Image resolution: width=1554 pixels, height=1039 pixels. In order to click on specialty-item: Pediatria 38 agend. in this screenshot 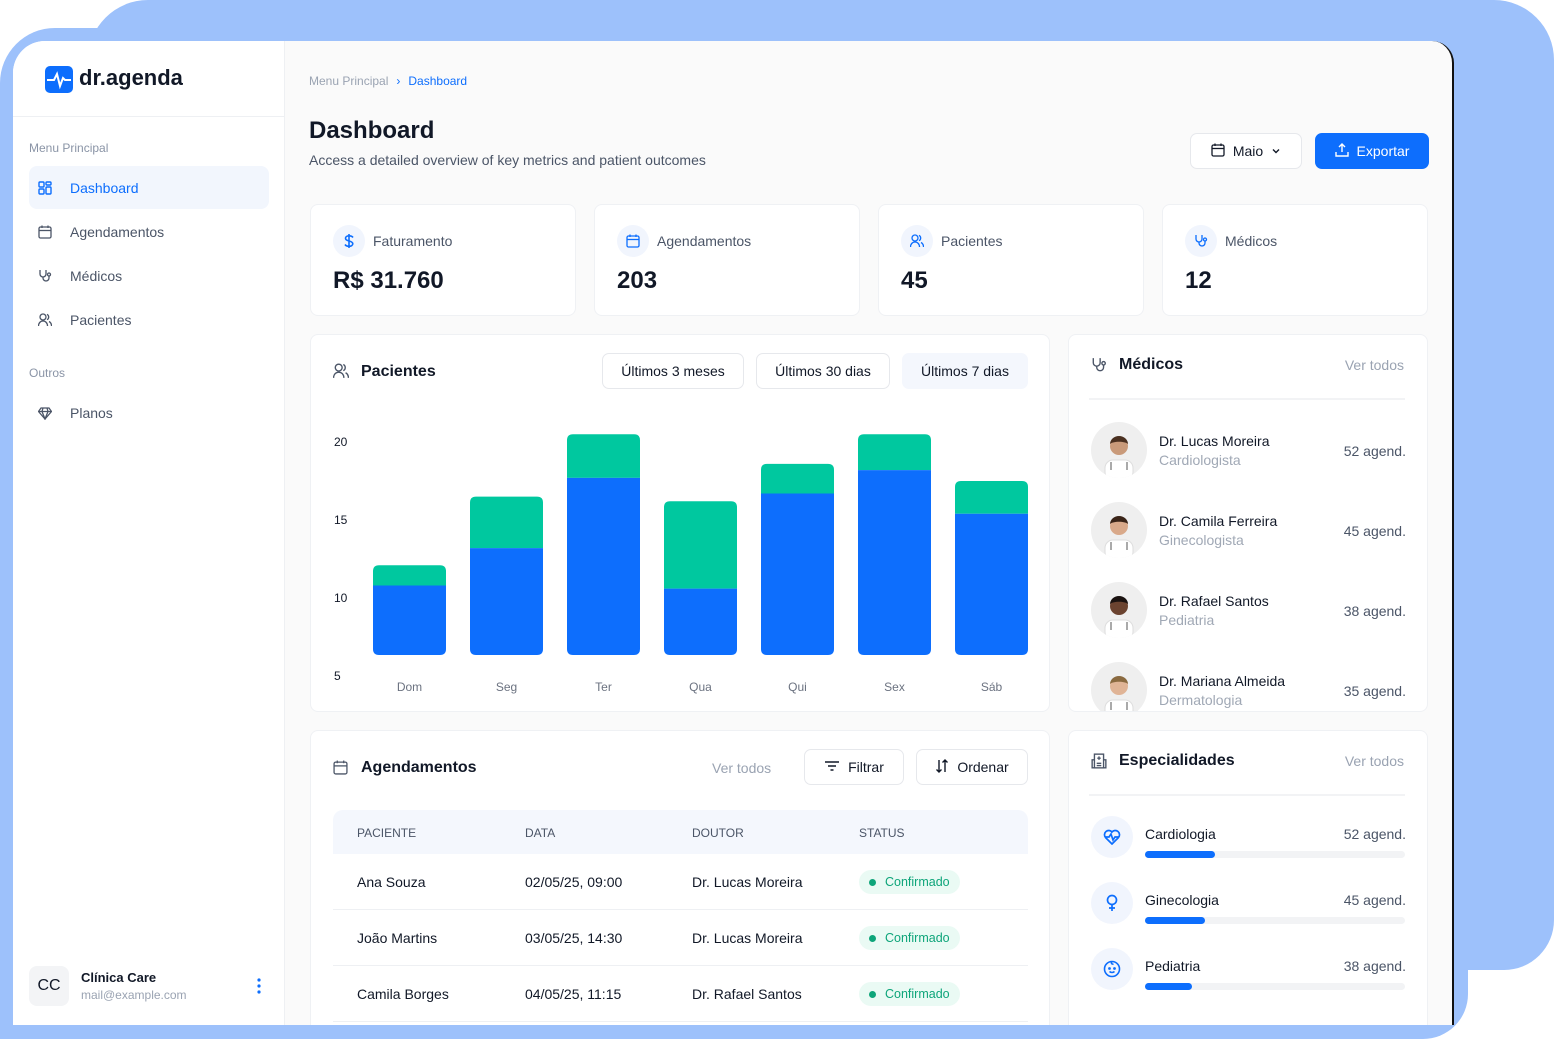, I will do `click(1249, 978)`.